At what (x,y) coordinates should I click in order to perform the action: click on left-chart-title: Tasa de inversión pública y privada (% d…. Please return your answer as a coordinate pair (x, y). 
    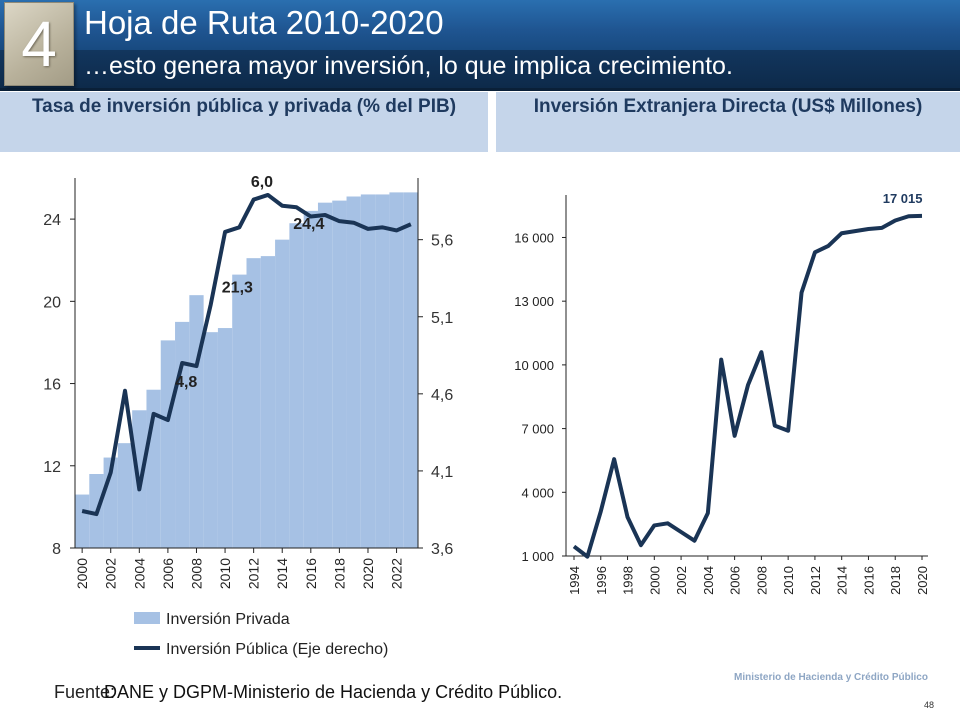
    Looking at the image, I should click on (244, 122).